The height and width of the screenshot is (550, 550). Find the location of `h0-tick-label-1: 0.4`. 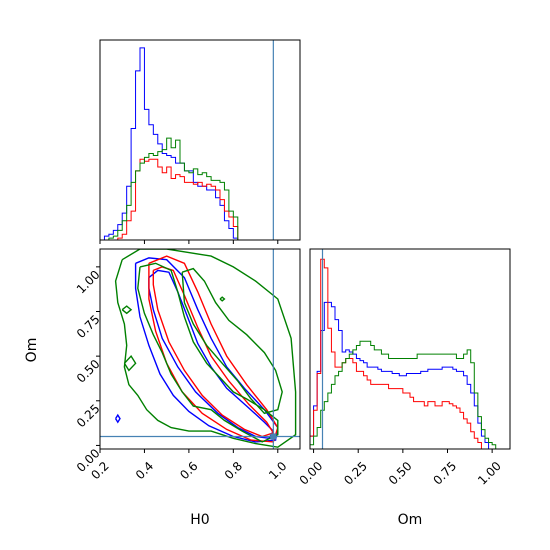

h0-tick-label-1: 0.4 is located at coordinates (144, 470).